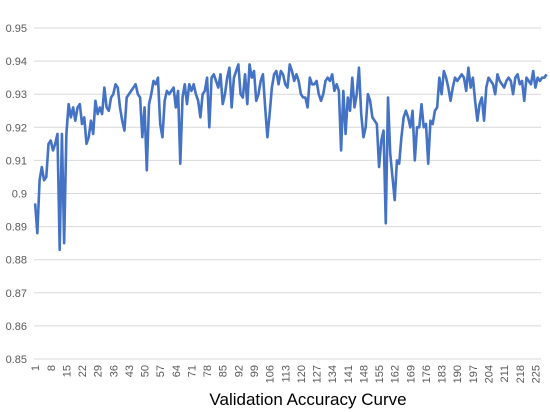 The image size is (550, 412). What do you see at coordinates (67, 371) in the screenshot?
I see `x-tick-label: 15` at bounding box center [67, 371].